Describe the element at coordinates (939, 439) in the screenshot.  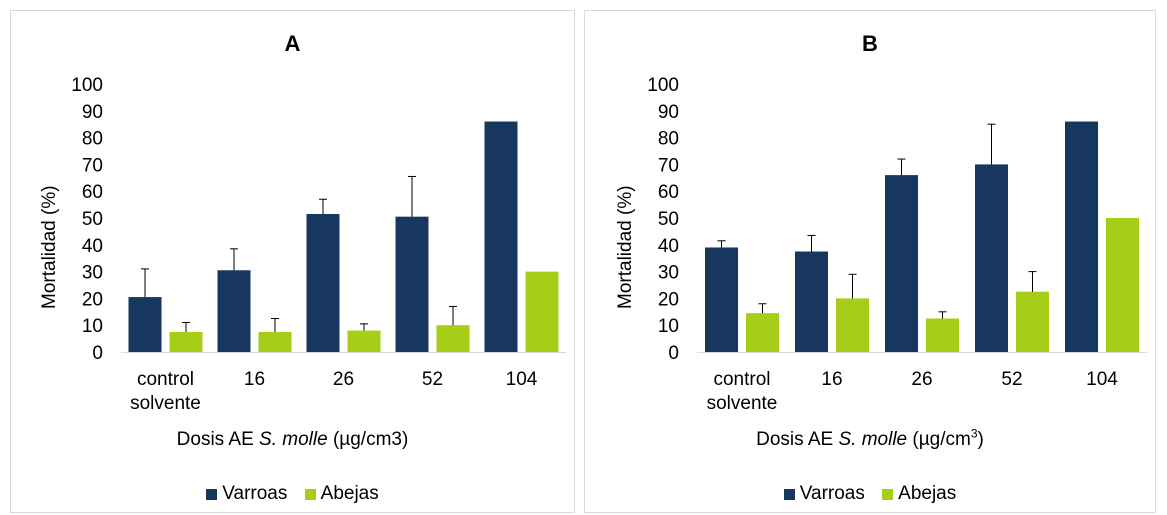
I see `x-axis-label-unit: (µg/cm` at that location.